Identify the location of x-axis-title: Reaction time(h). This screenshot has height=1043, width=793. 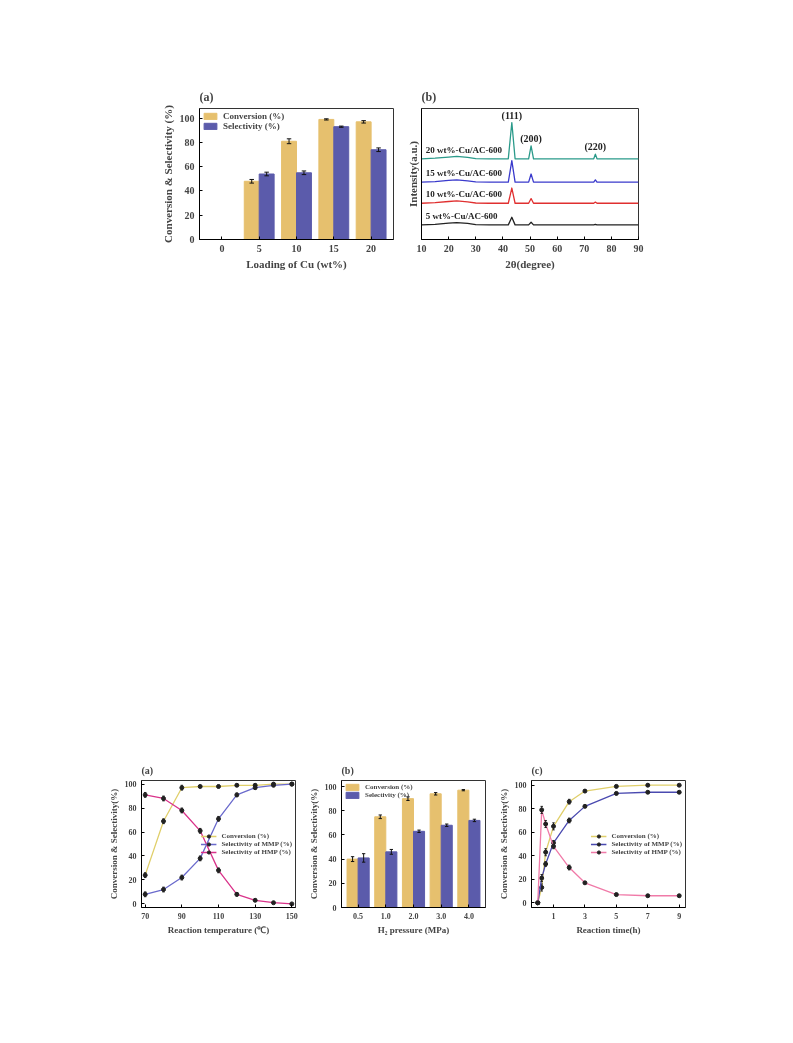
(608, 929).